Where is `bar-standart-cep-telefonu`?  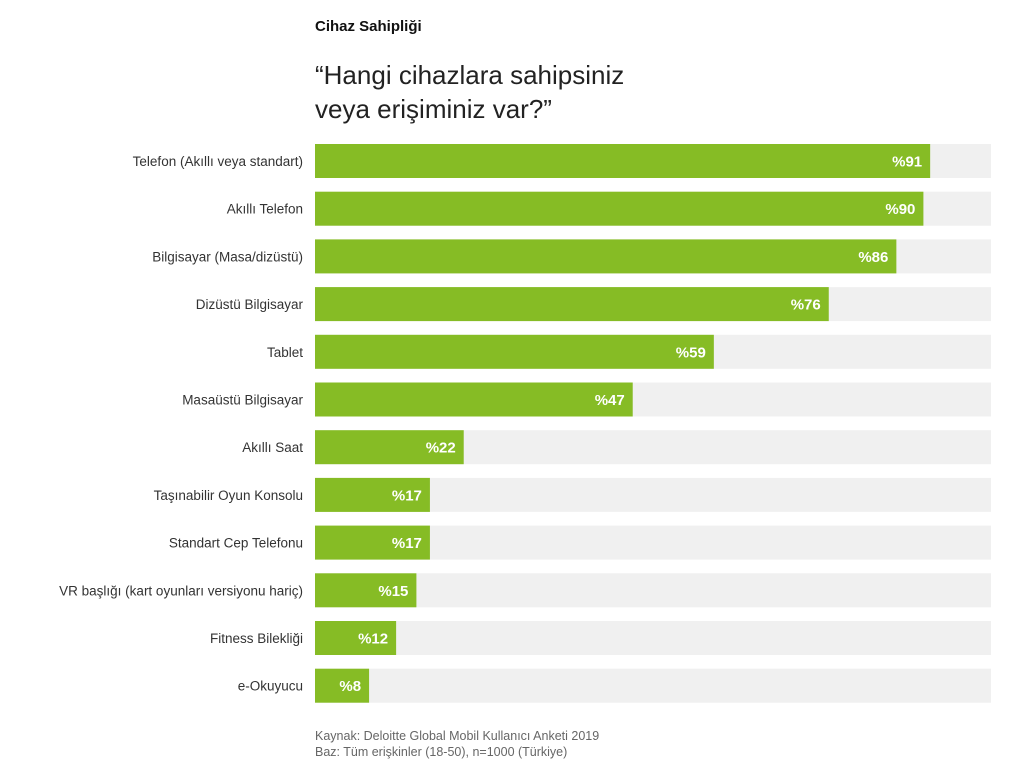 bar-standart-cep-telefonu is located at coordinates (372, 542).